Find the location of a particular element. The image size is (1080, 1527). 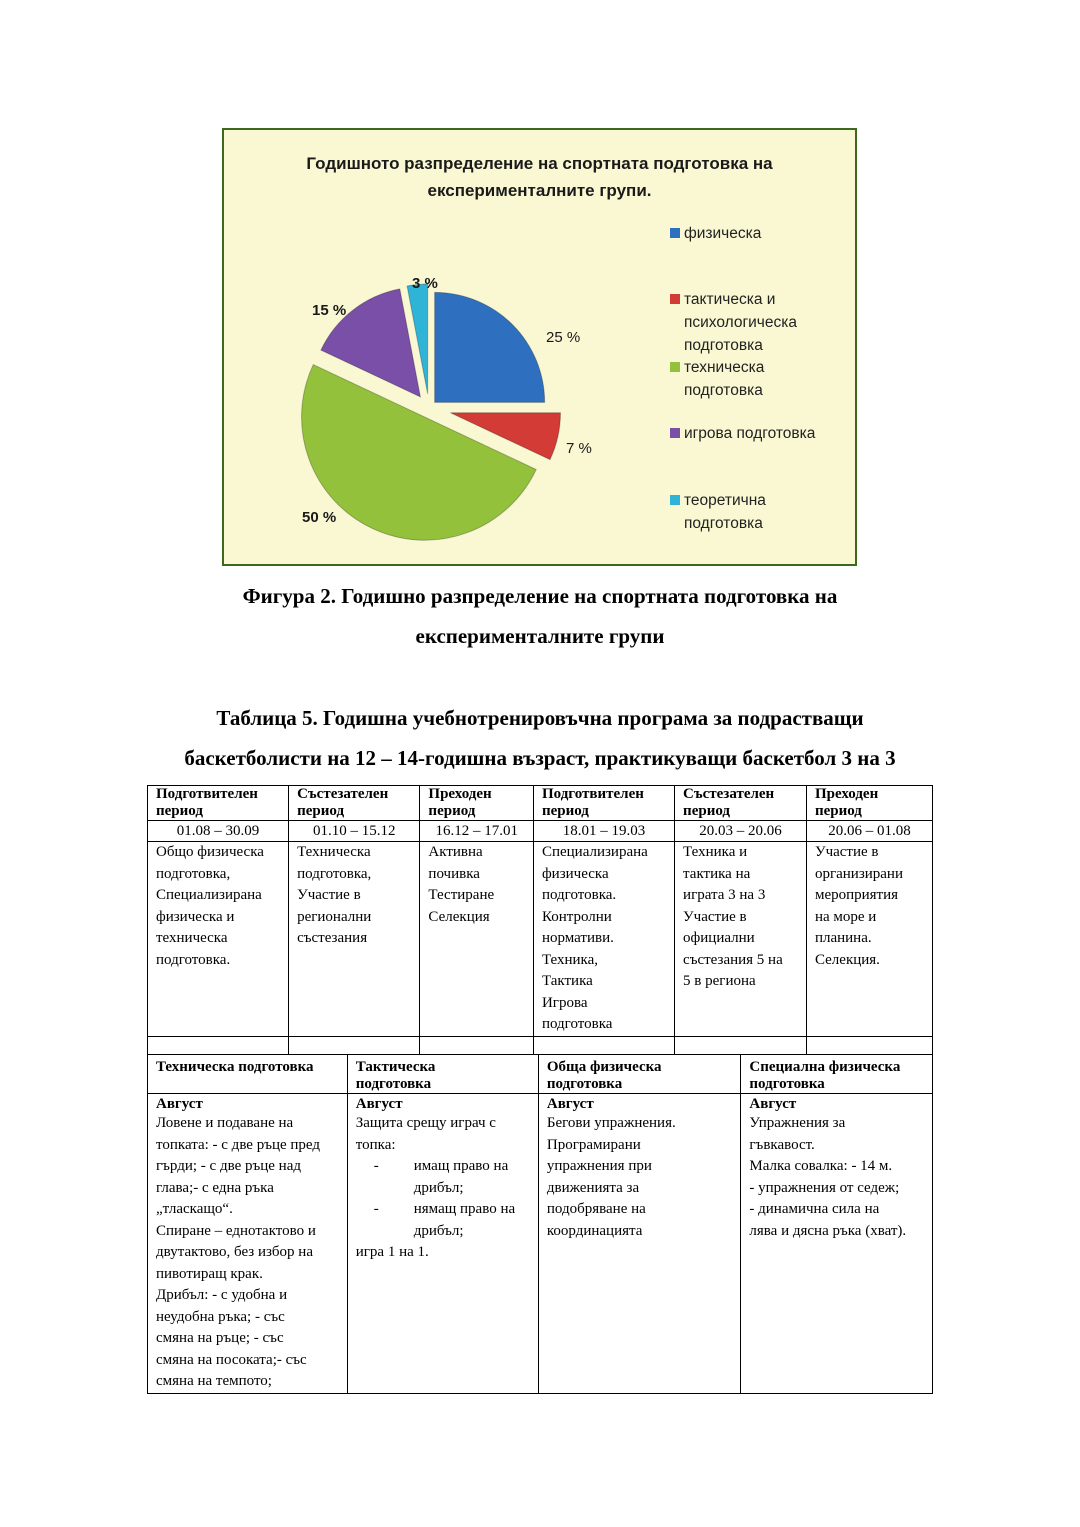

training-line: неудобна ръка; - със is located at coordinates (220, 1316).